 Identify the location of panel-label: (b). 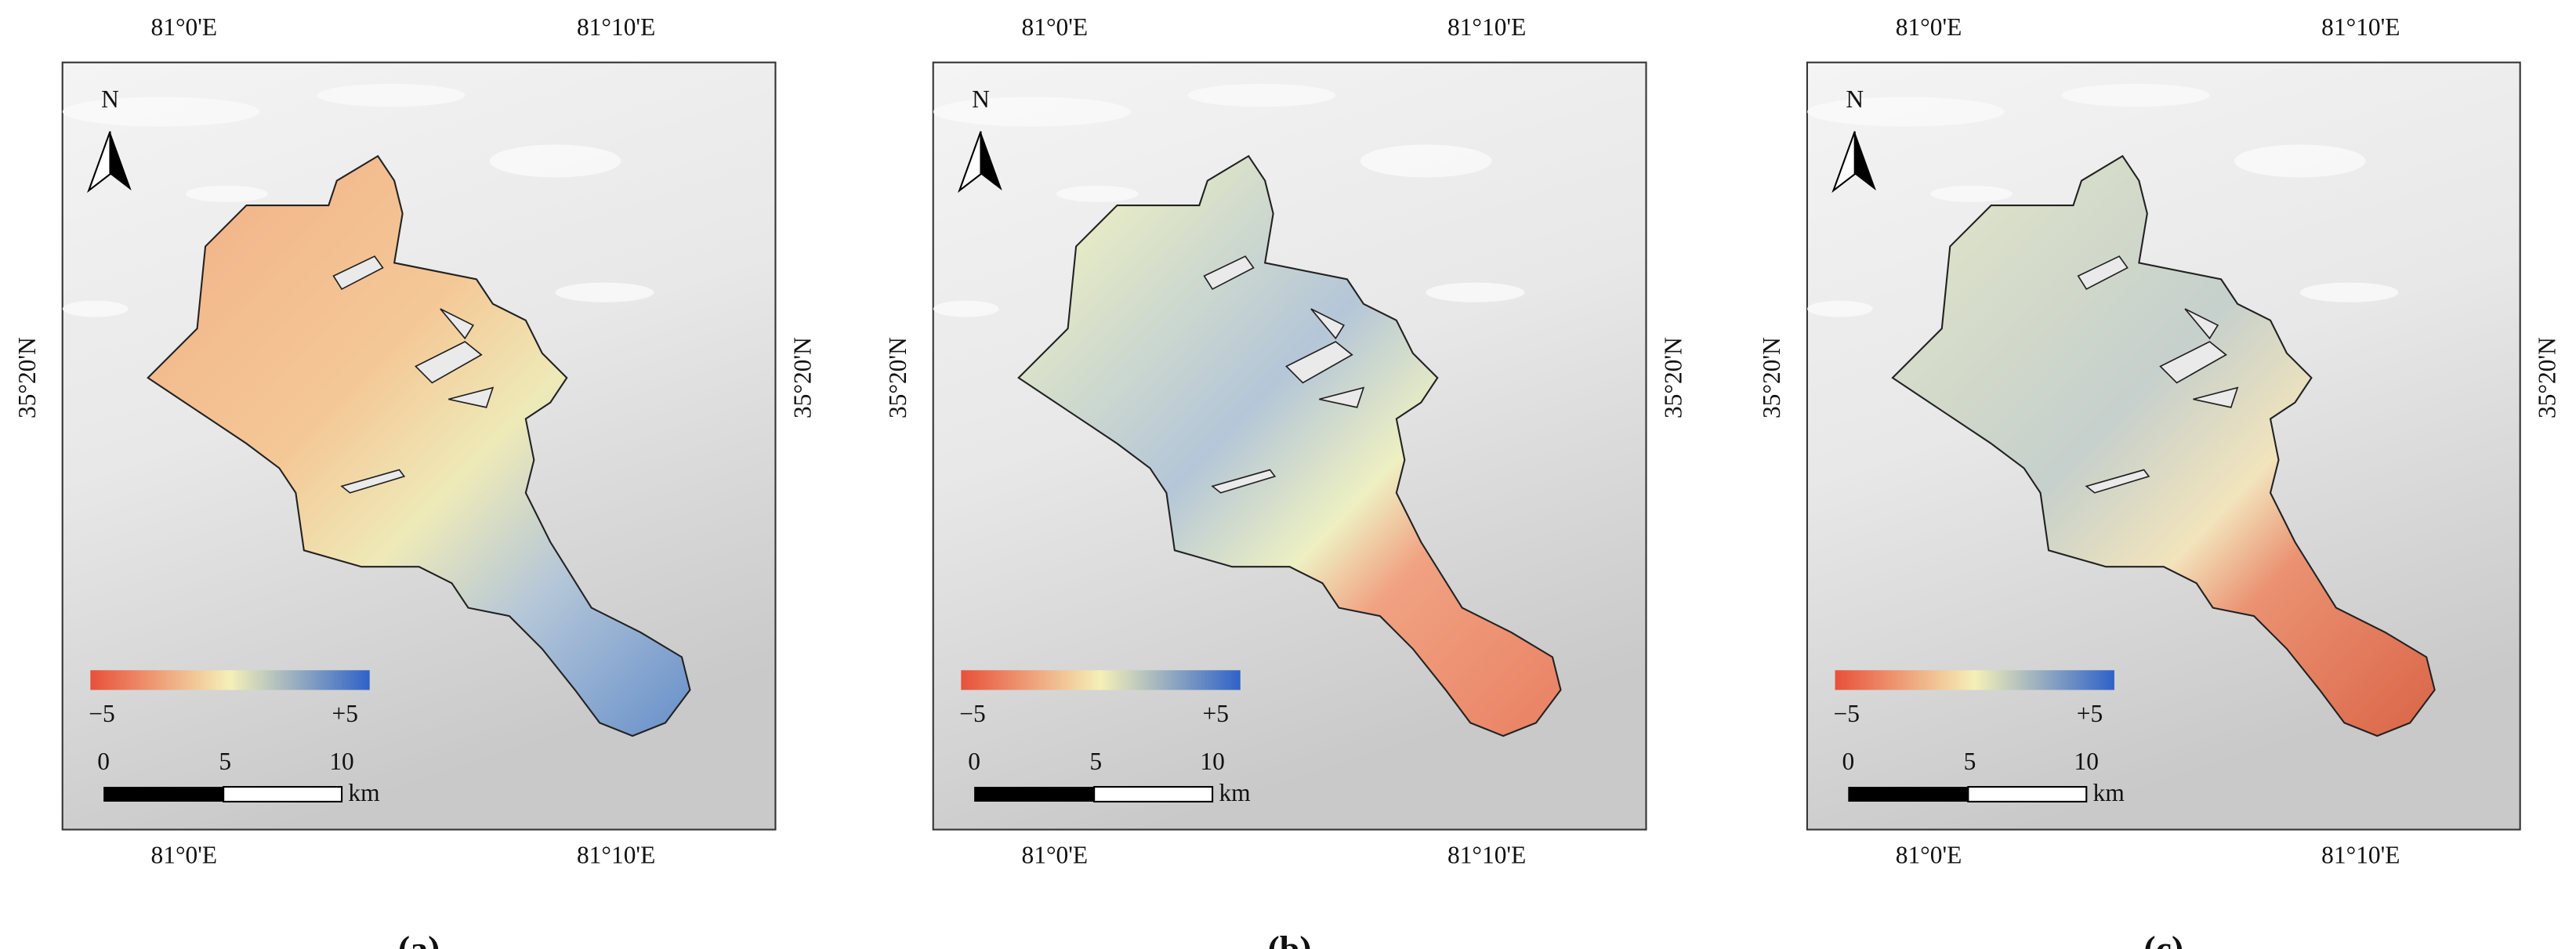
(1289, 939).